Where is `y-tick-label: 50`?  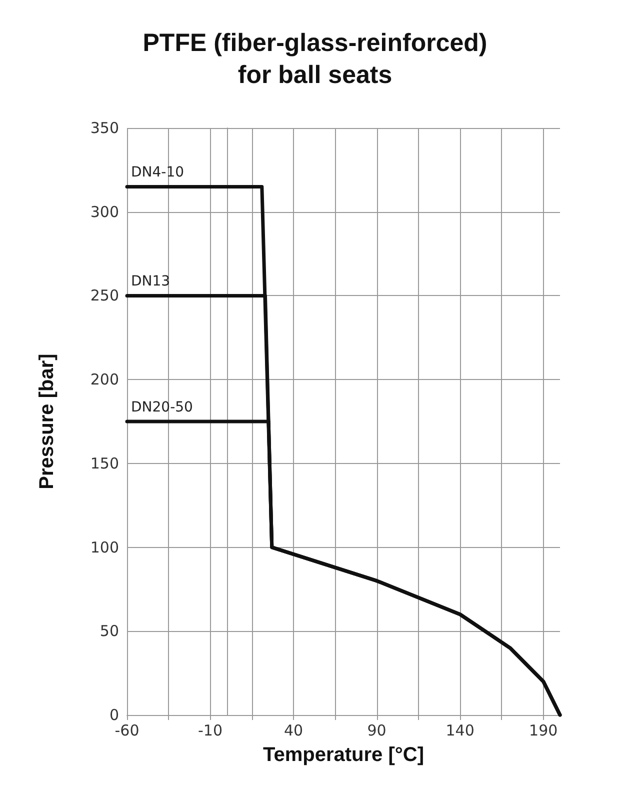
y-tick-label: 50 is located at coordinates (109, 631).